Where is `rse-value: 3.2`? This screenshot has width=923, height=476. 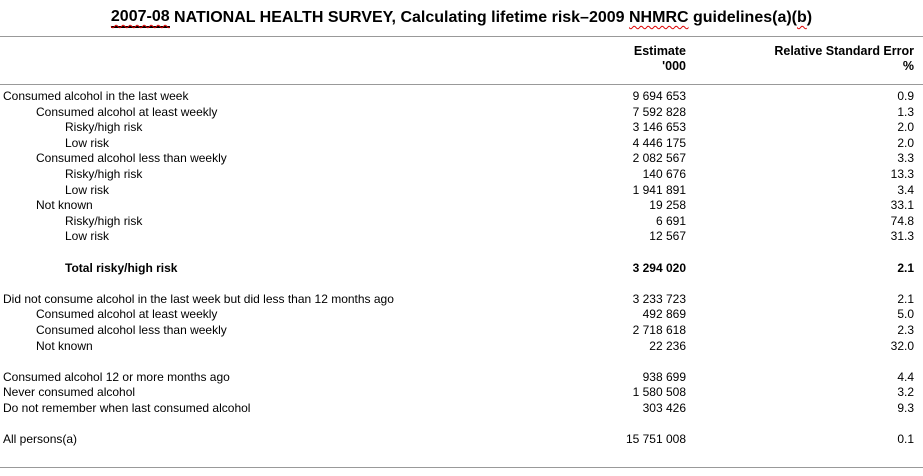 rse-value: 3.2 is located at coordinates (905, 392).